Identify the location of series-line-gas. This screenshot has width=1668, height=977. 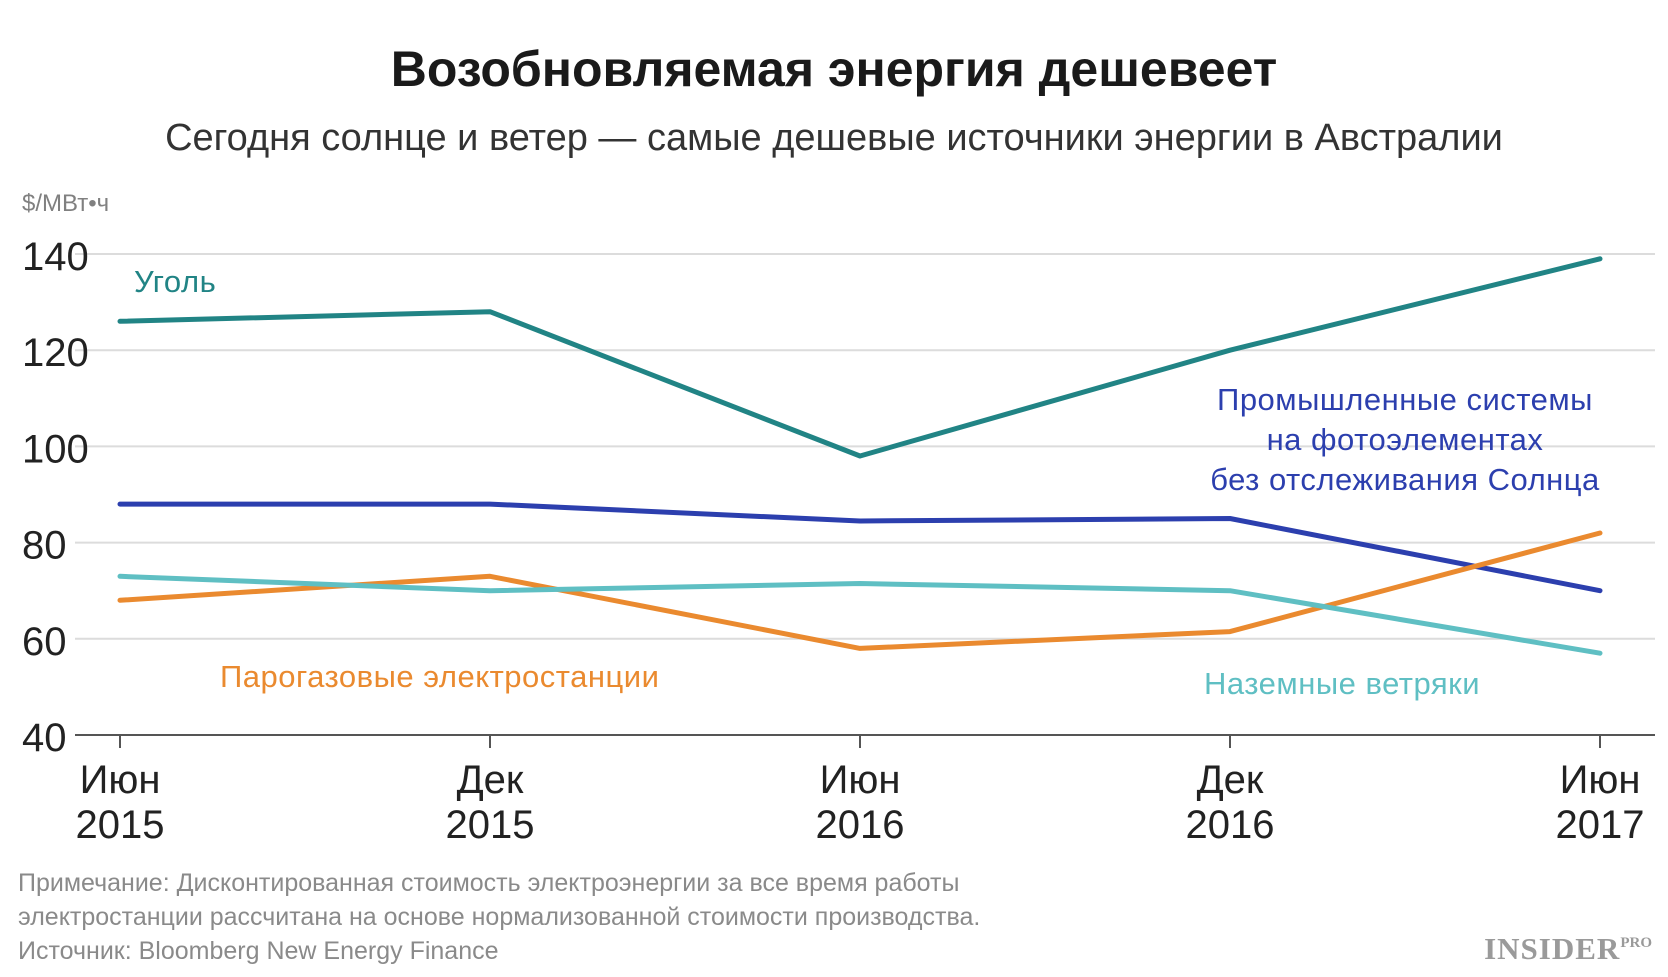
(860, 590).